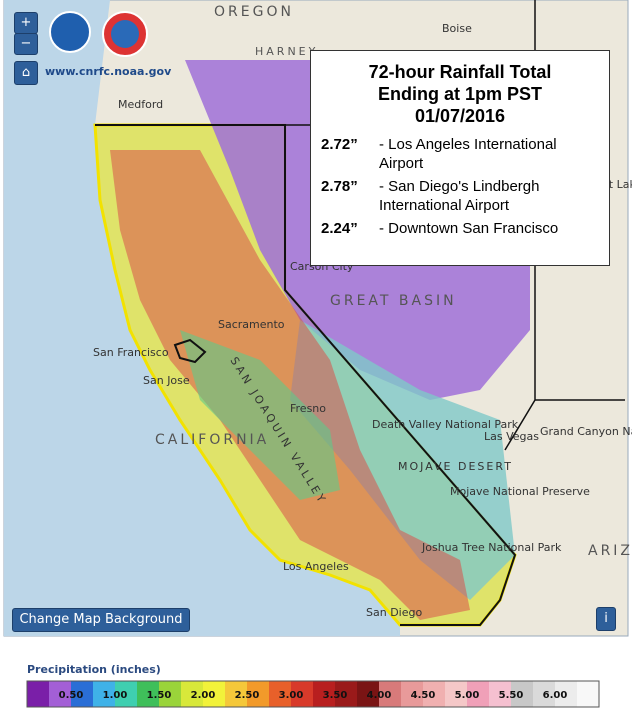 Image resolution: width=632 pixels, height=717 pixels. What do you see at coordinates (460, 116) in the screenshot?
I see `info-title: 01/07/2016` at bounding box center [460, 116].